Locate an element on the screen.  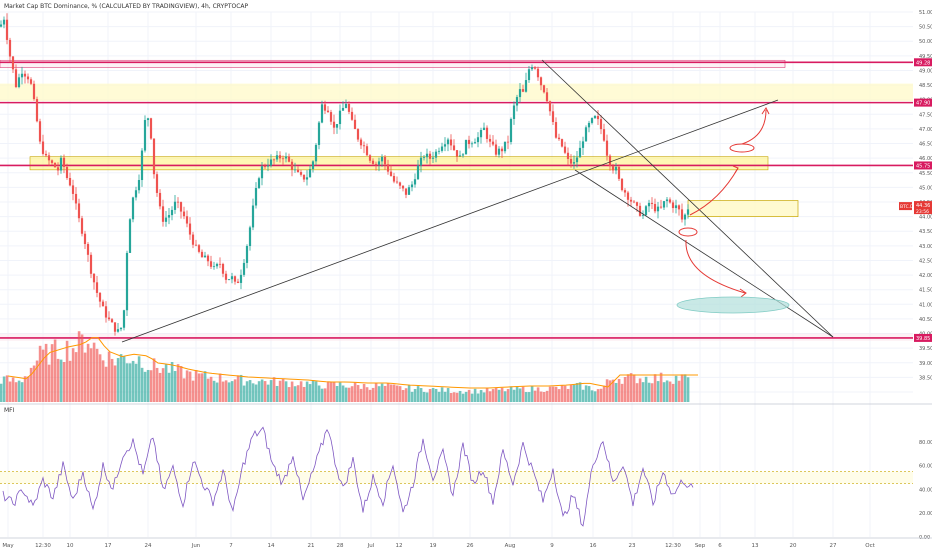
time-tick-label: 27 is located at coordinates (833, 546).